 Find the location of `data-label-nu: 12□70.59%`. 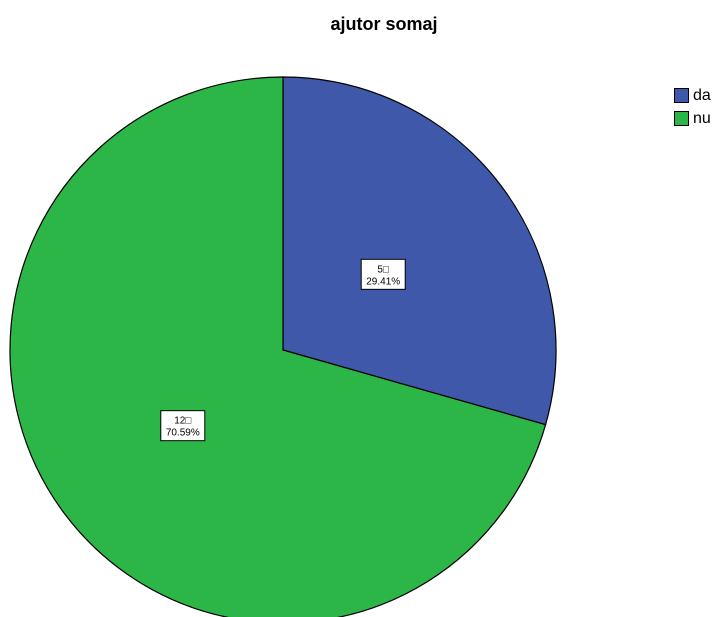

data-label-nu: 12□70.59% is located at coordinates (183, 426).